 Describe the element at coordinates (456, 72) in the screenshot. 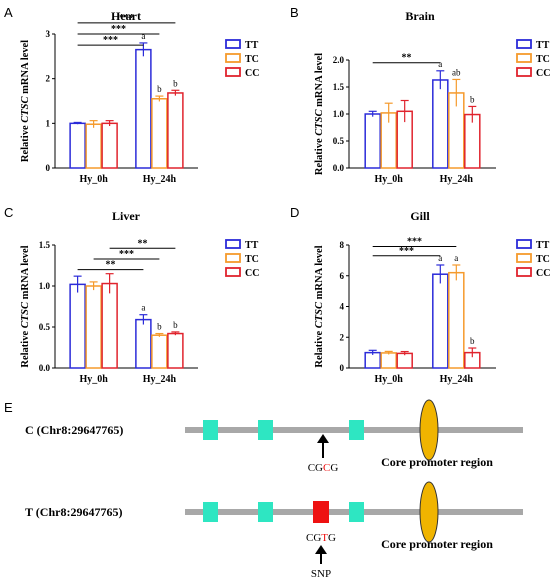

I see `significance-letter: ab` at that location.